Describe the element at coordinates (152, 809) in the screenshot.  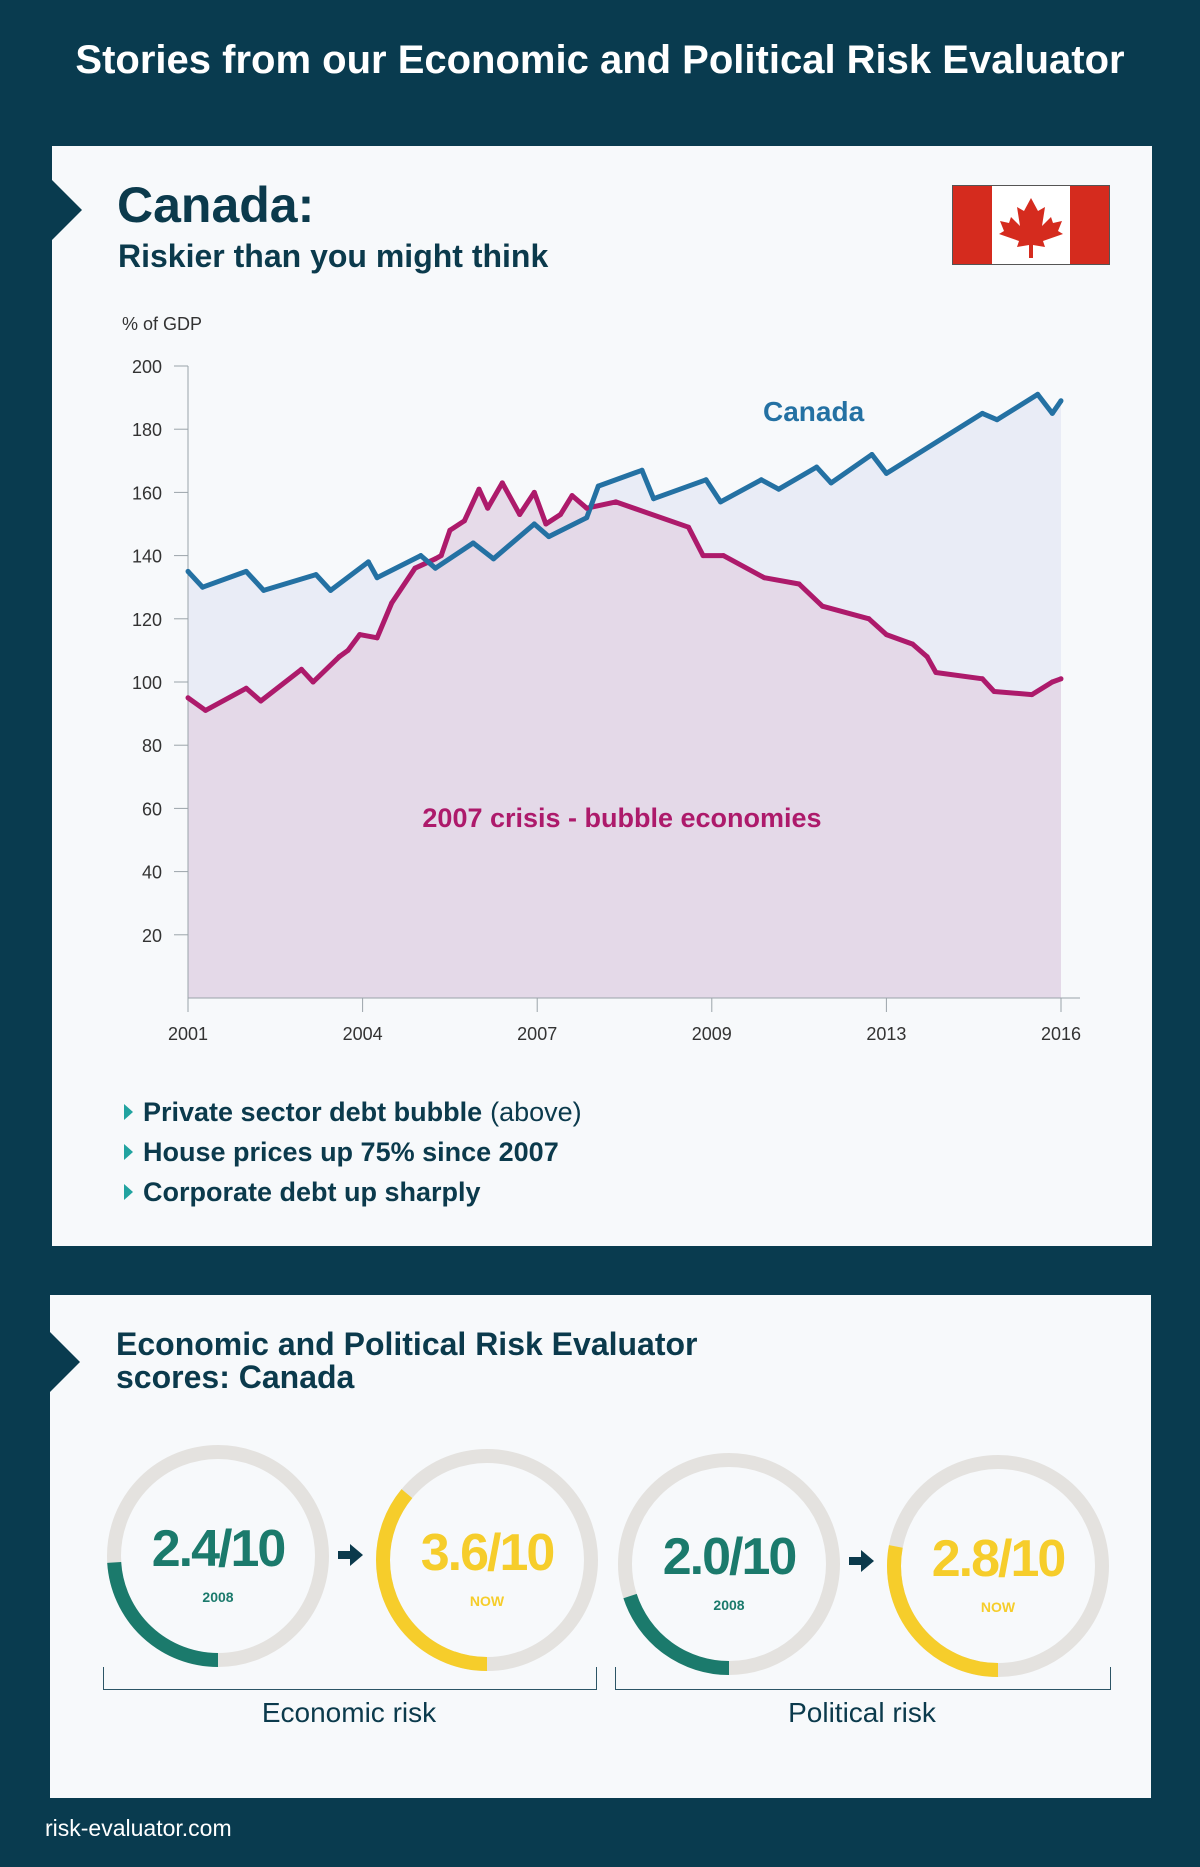
I see `y-tick-label: 60` at that location.